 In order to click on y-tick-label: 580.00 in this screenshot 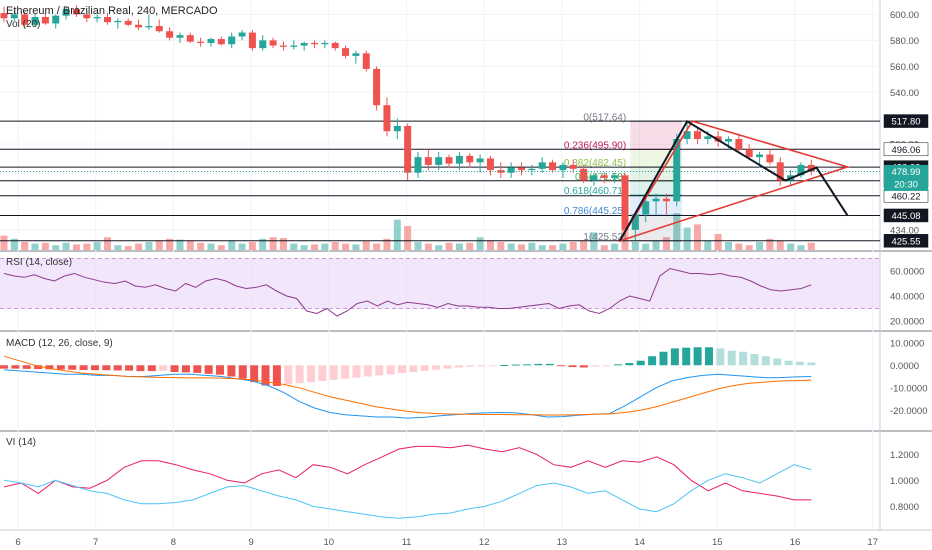, I will do `click(904, 41)`.